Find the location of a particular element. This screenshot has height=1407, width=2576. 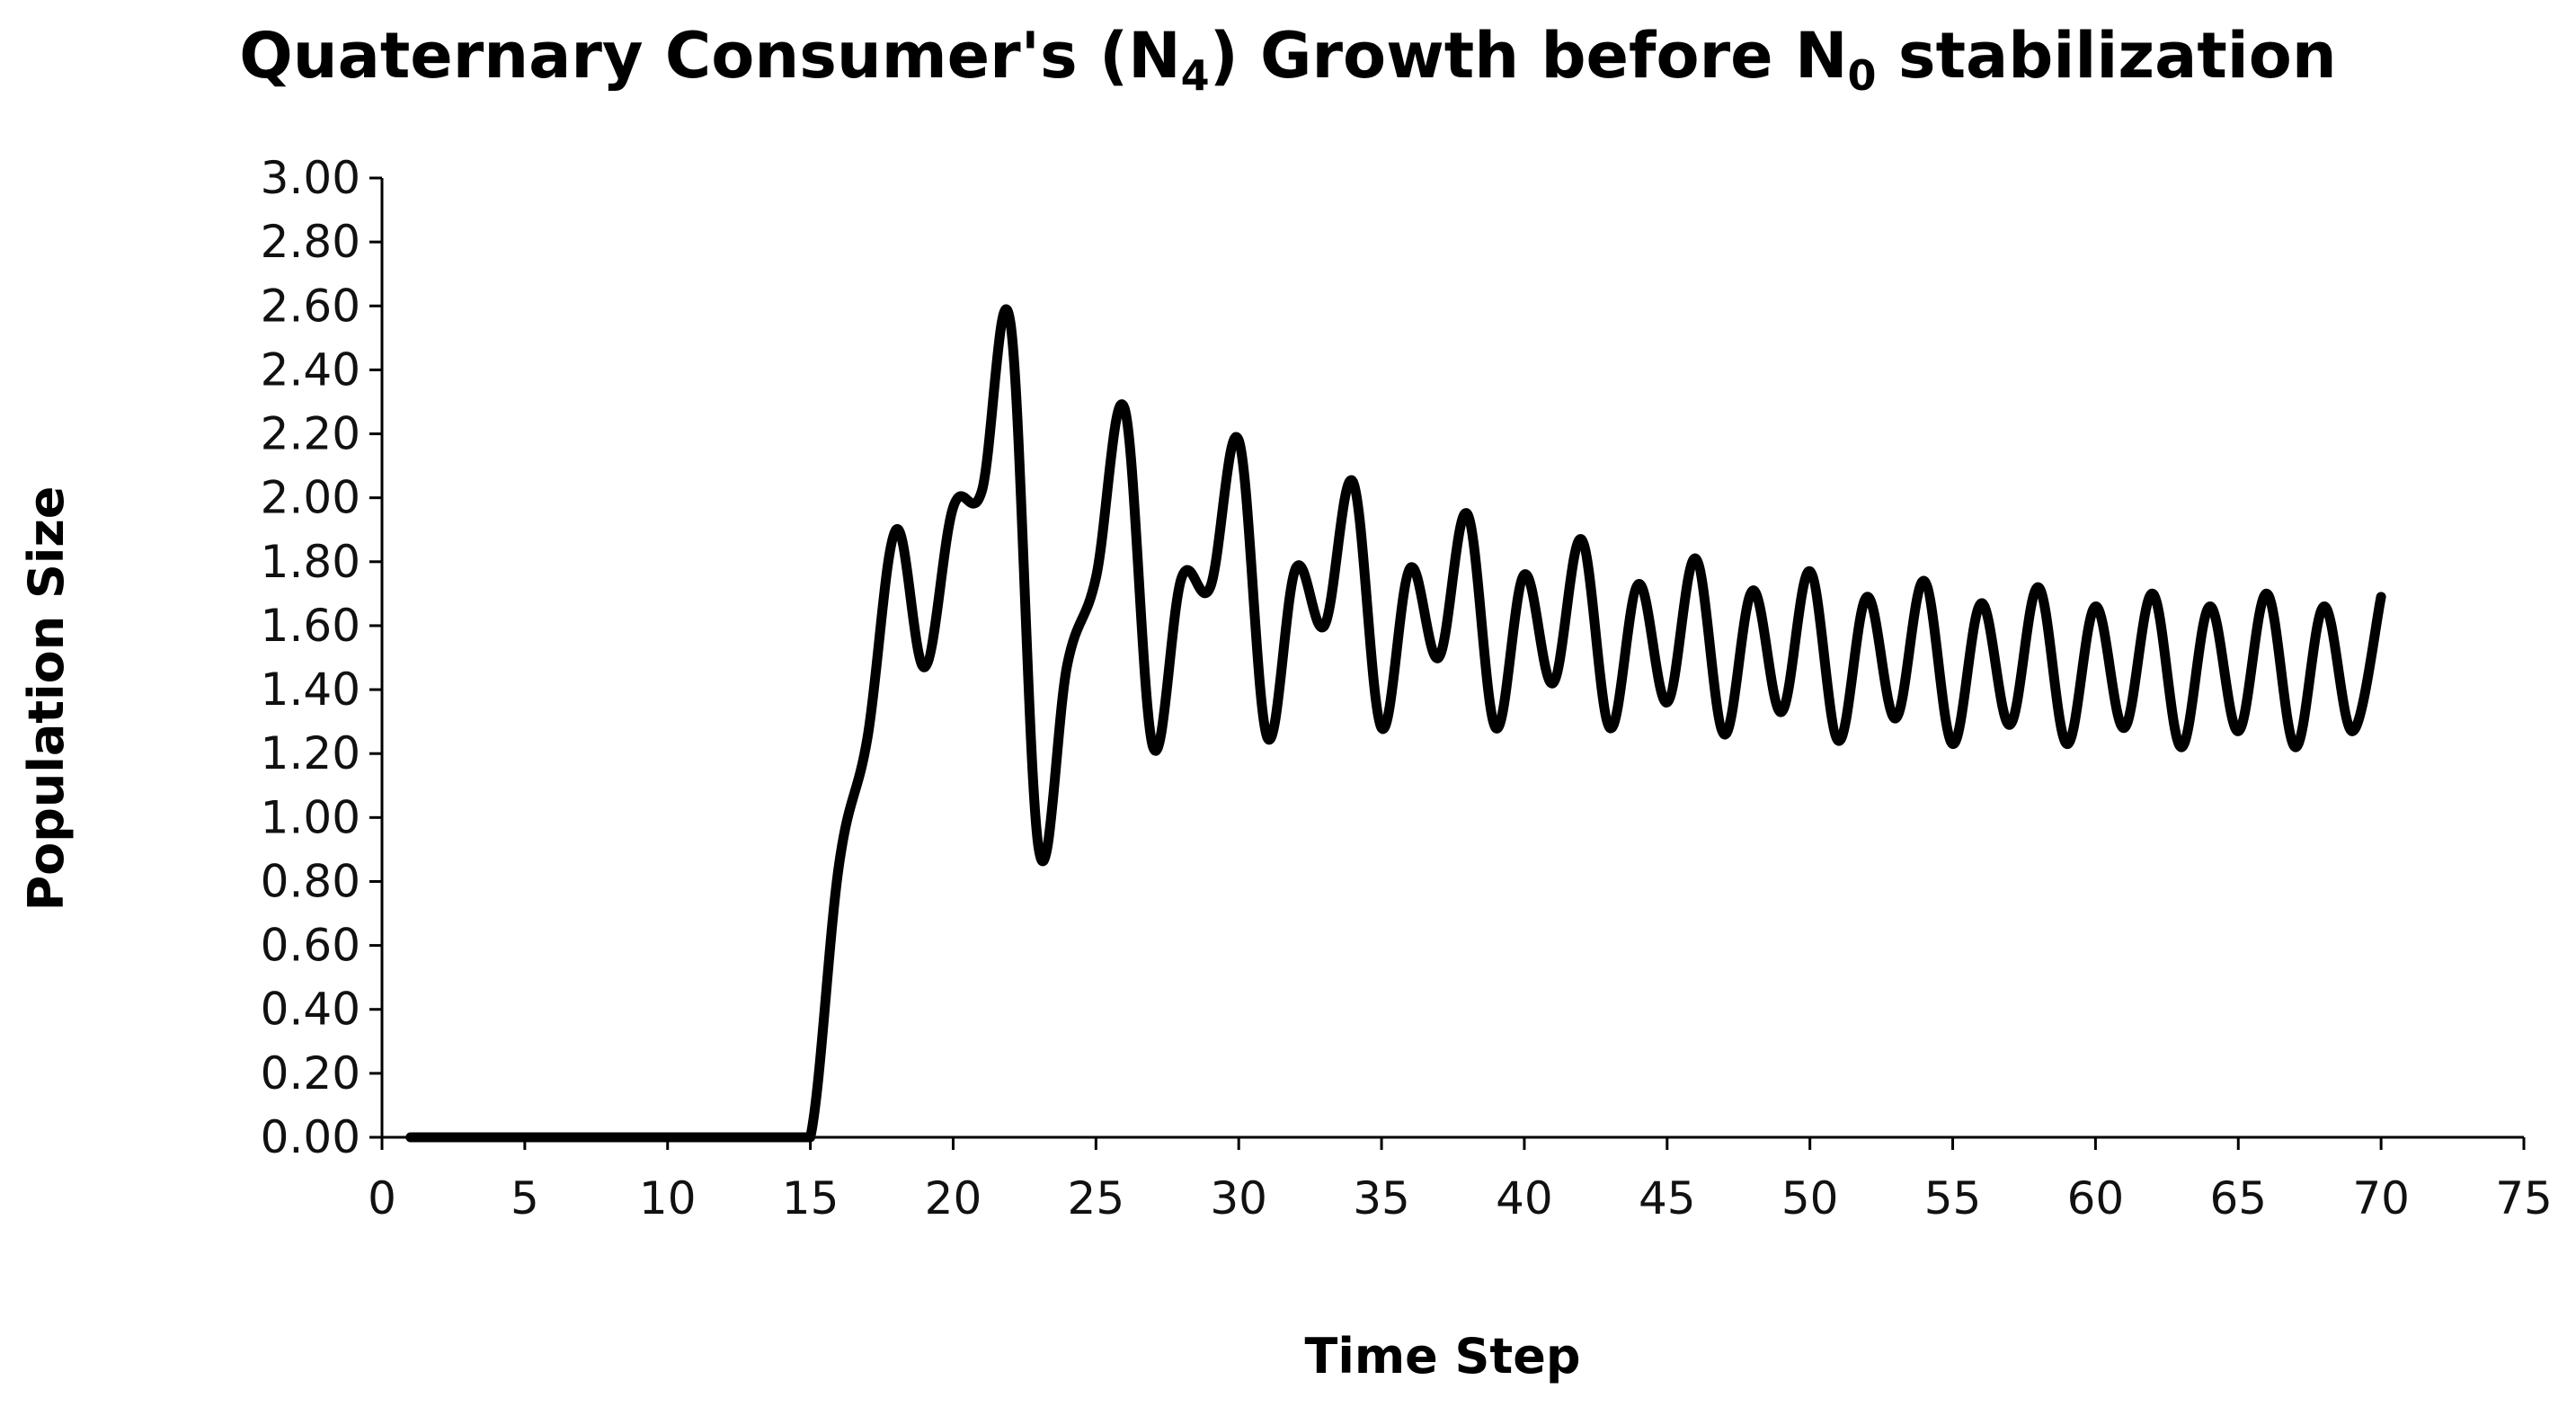

y-tick-label: 0.20 is located at coordinates (310, 1074).